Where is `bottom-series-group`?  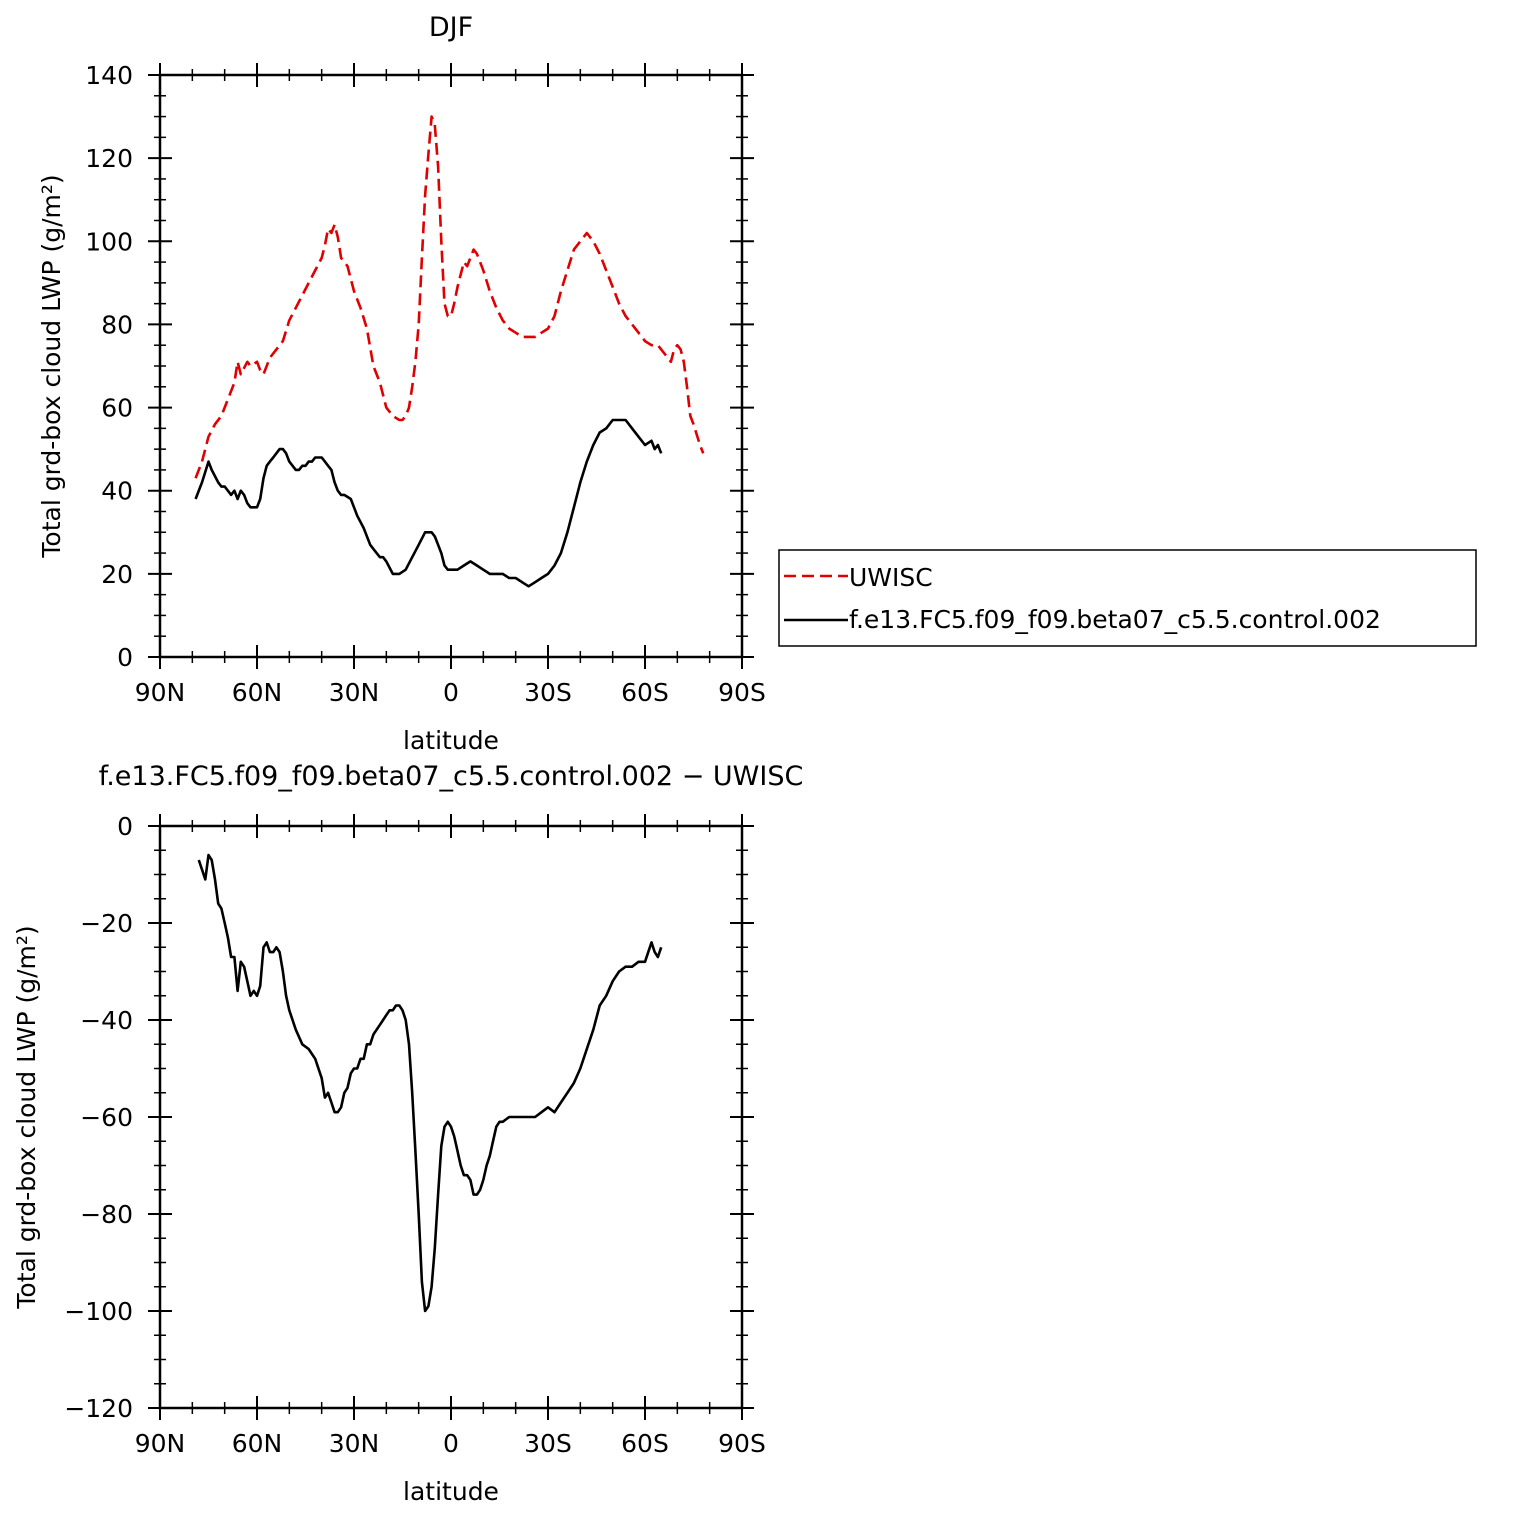 bottom-series-group is located at coordinates (430, 1083).